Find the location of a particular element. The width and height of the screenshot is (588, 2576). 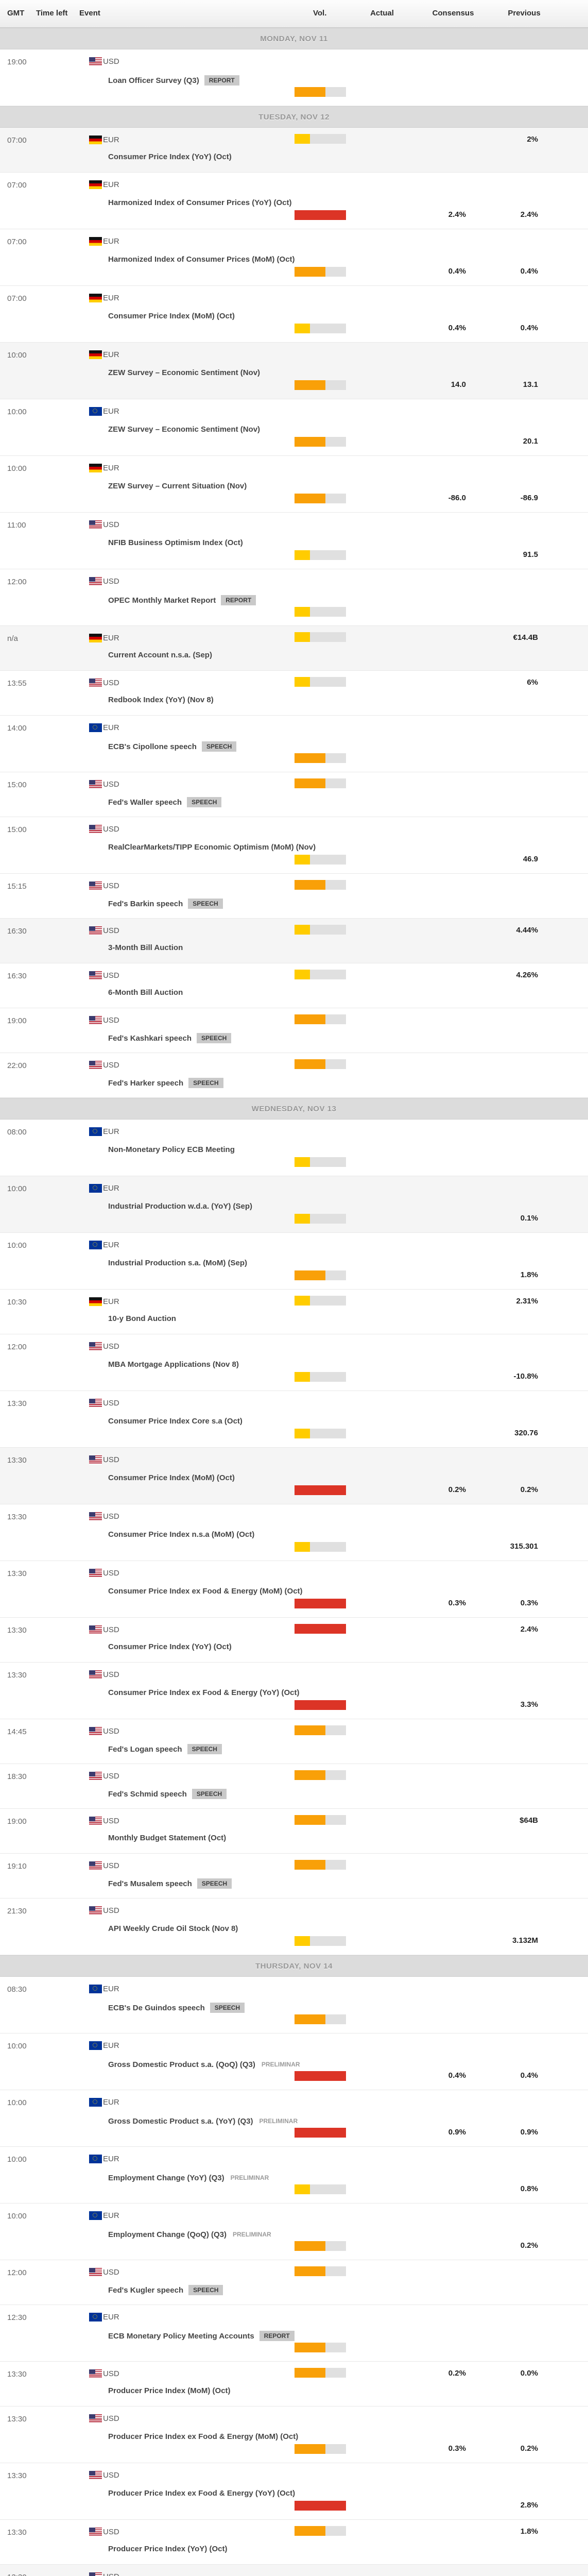

event-title: Consumer Price Index (MoM) (Oct) is located at coordinates (171, 316).